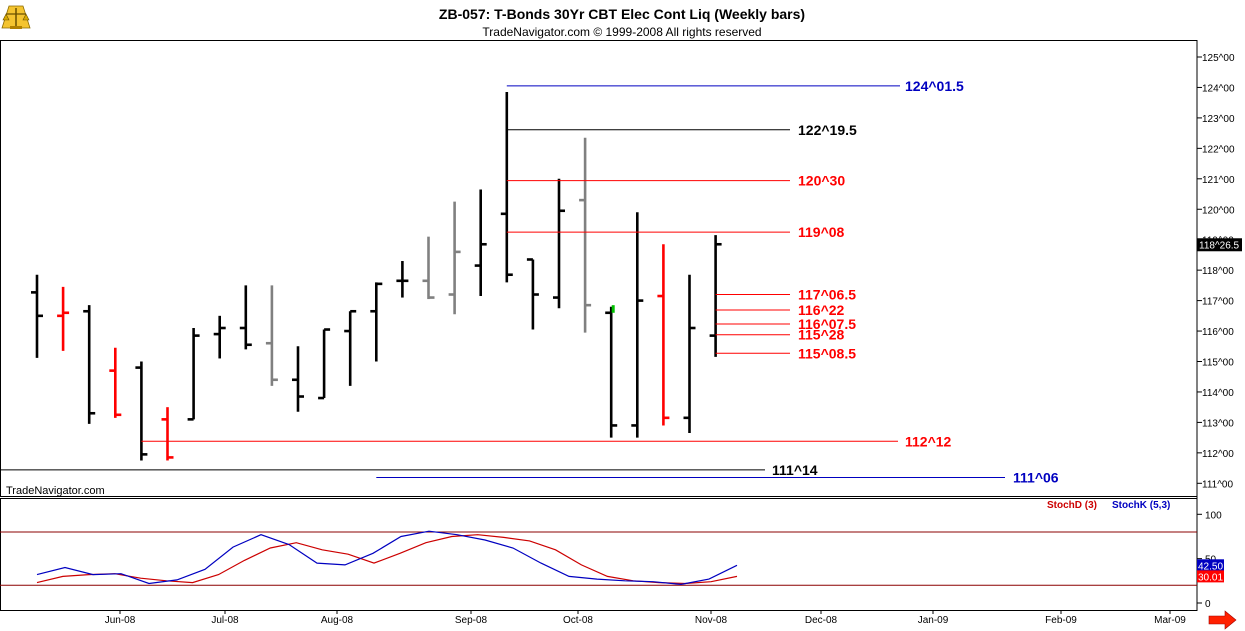  Describe the element at coordinates (928, 441) in the screenshot. I see `level-label: 112^12` at that location.